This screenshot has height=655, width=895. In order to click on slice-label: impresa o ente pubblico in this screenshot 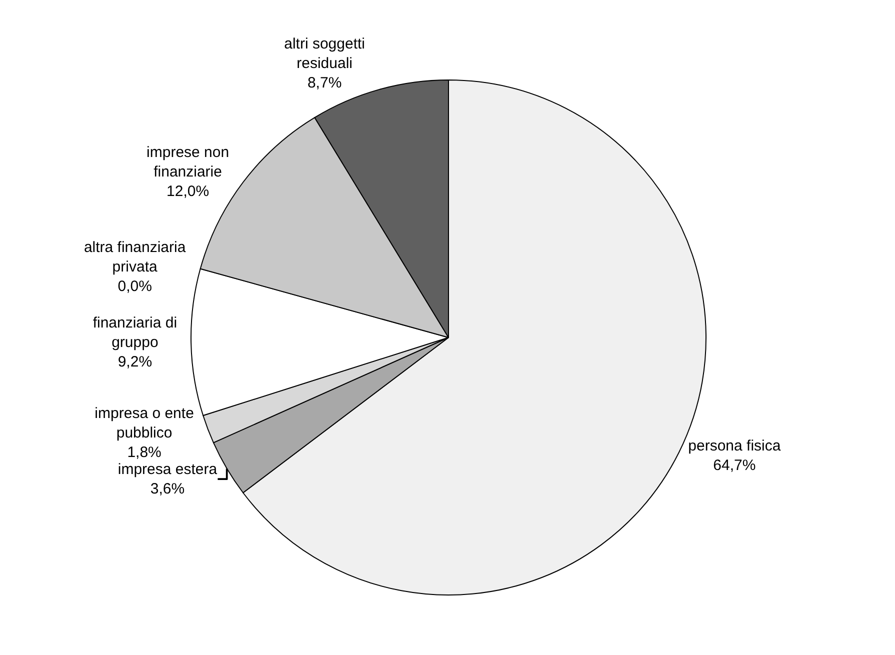, I will do `click(144, 423)`.